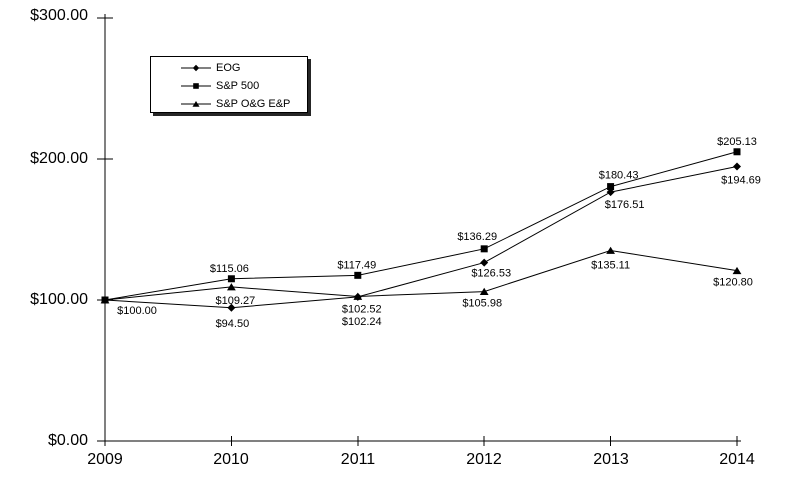 The height and width of the screenshot is (481, 790). I want to click on data-label-s-p-500-2010: $115.06, so click(229, 269).